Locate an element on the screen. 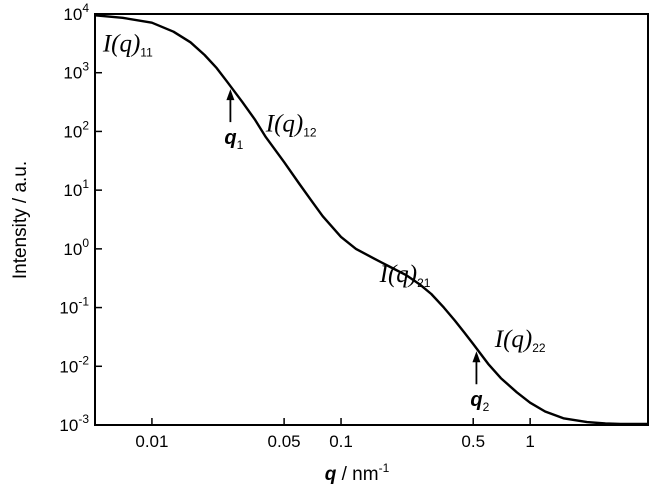 Image resolution: width=662 pixels, height=493 pixels. curve-annotation: I(q)11 is located at coordinates (127, 44).